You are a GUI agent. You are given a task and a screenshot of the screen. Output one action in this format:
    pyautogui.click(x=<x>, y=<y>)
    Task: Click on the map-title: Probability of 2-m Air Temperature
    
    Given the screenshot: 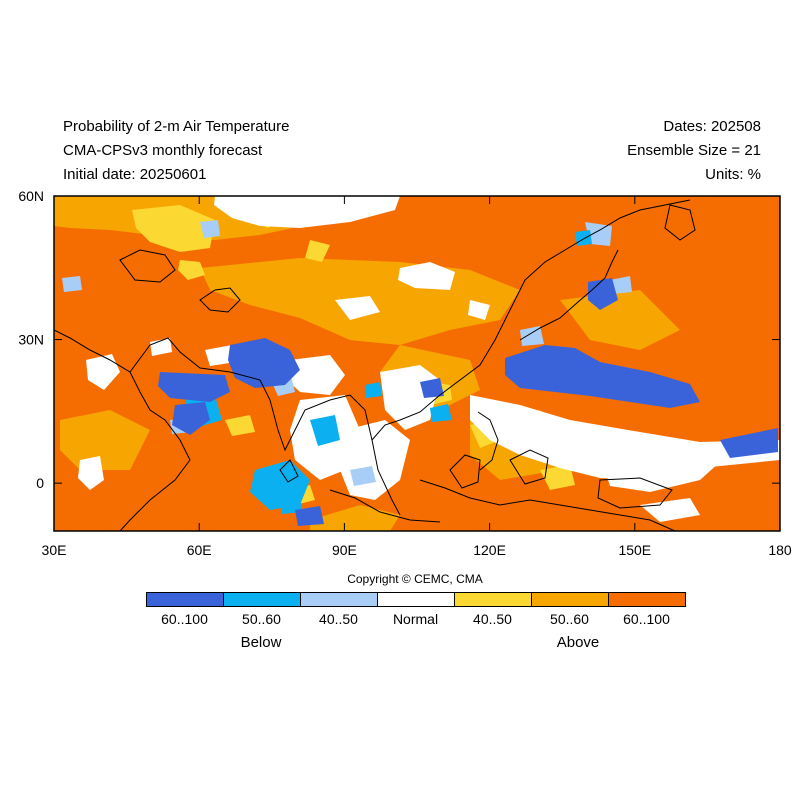 What is the action you would take?
    pyautogui.click(x=176, y=126)
    